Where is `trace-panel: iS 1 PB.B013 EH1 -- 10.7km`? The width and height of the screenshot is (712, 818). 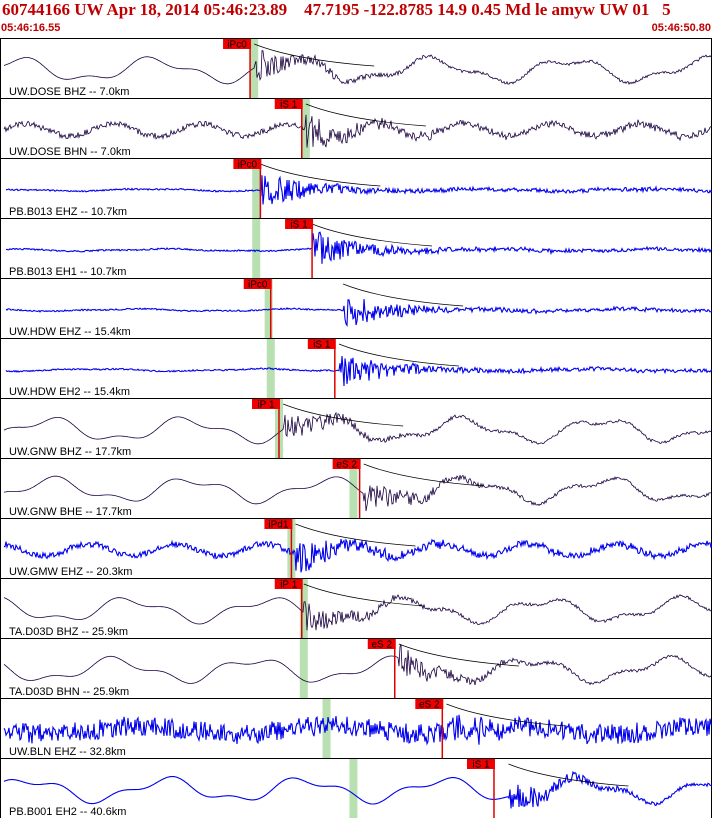
trace-panel: iS 1 PB.B013 EH1 -- 10.7km is located at coordinates (356, 248).